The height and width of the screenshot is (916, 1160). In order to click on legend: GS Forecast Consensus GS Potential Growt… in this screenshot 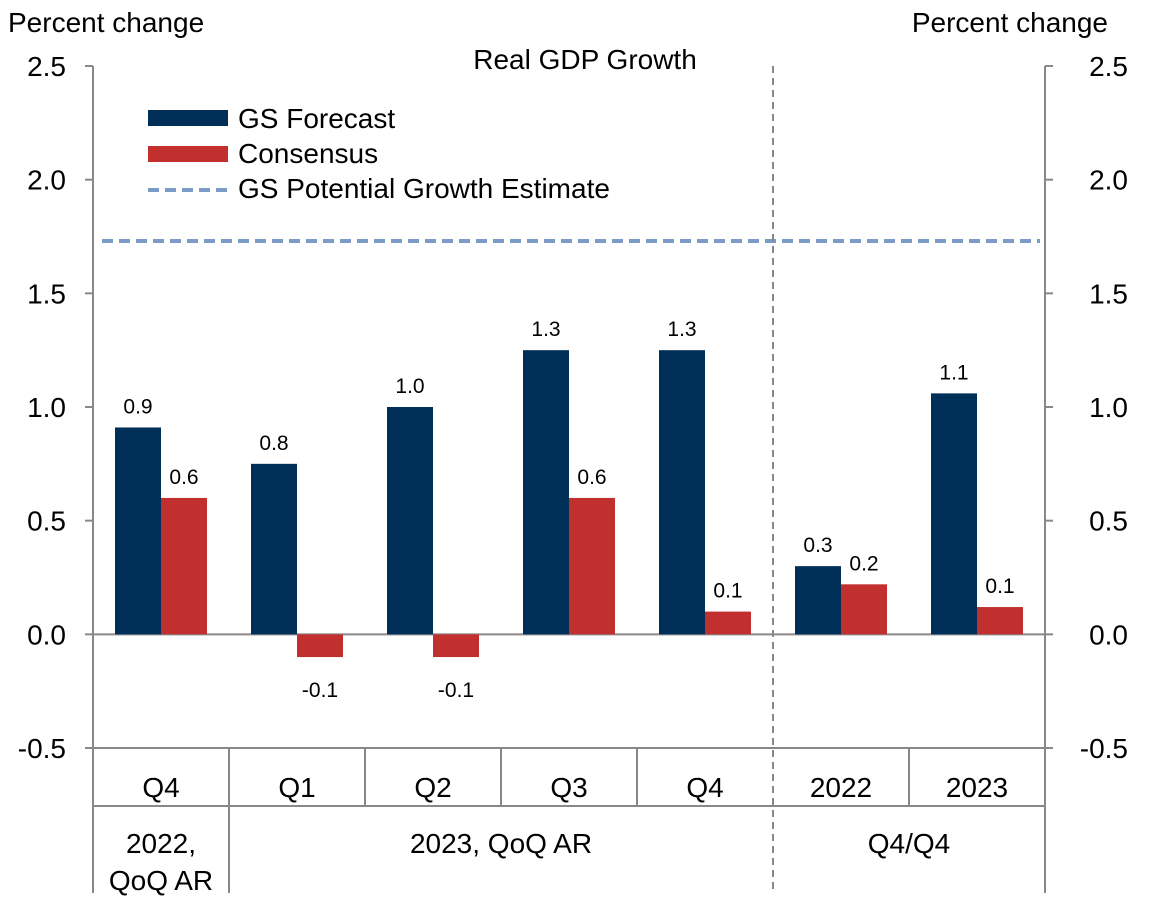, I will do `click(379, 153)`.